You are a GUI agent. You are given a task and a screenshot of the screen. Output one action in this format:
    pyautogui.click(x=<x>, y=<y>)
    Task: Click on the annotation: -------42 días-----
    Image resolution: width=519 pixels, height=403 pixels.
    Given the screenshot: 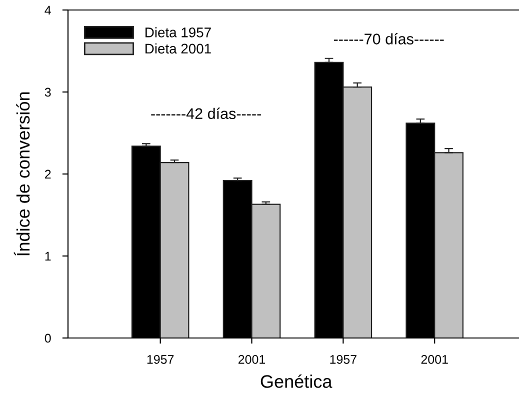 What is the action you would take?
    pyautogui.click(x=206, y=114)
    